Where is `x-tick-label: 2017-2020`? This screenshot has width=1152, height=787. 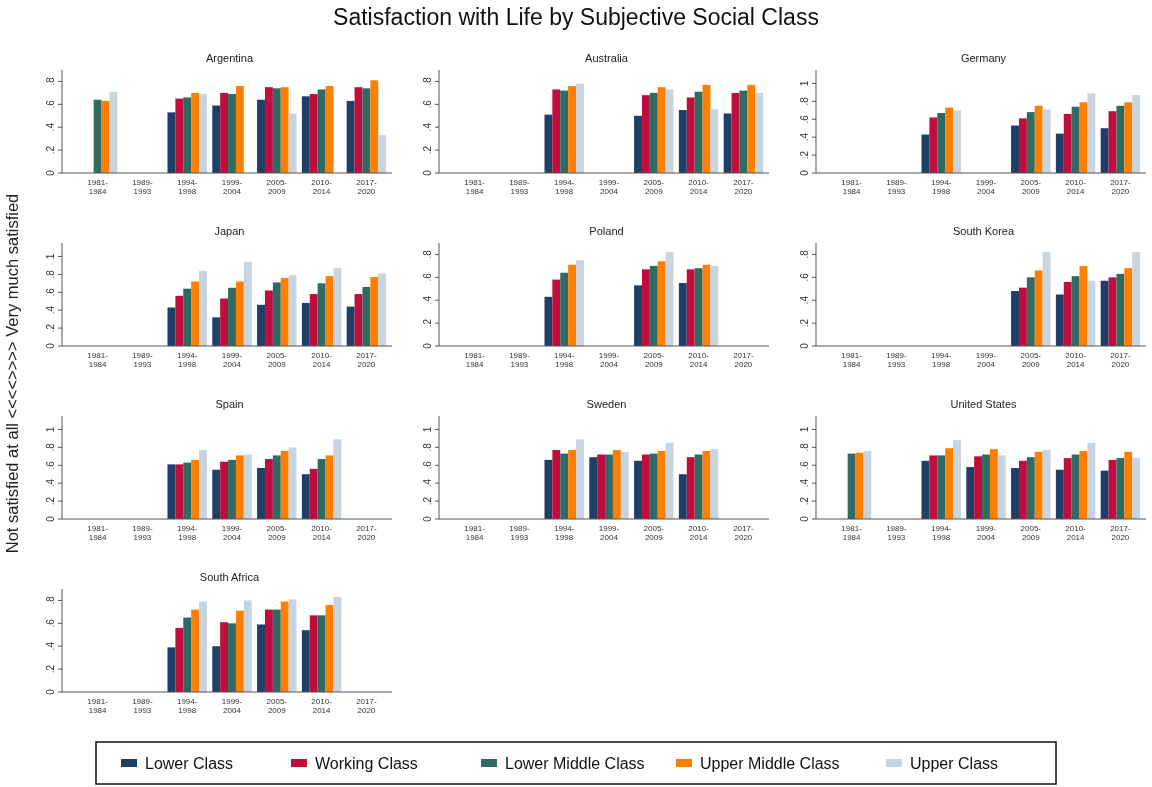
x-tick-label: 2017-2020 is located at coordinates (743, 187).